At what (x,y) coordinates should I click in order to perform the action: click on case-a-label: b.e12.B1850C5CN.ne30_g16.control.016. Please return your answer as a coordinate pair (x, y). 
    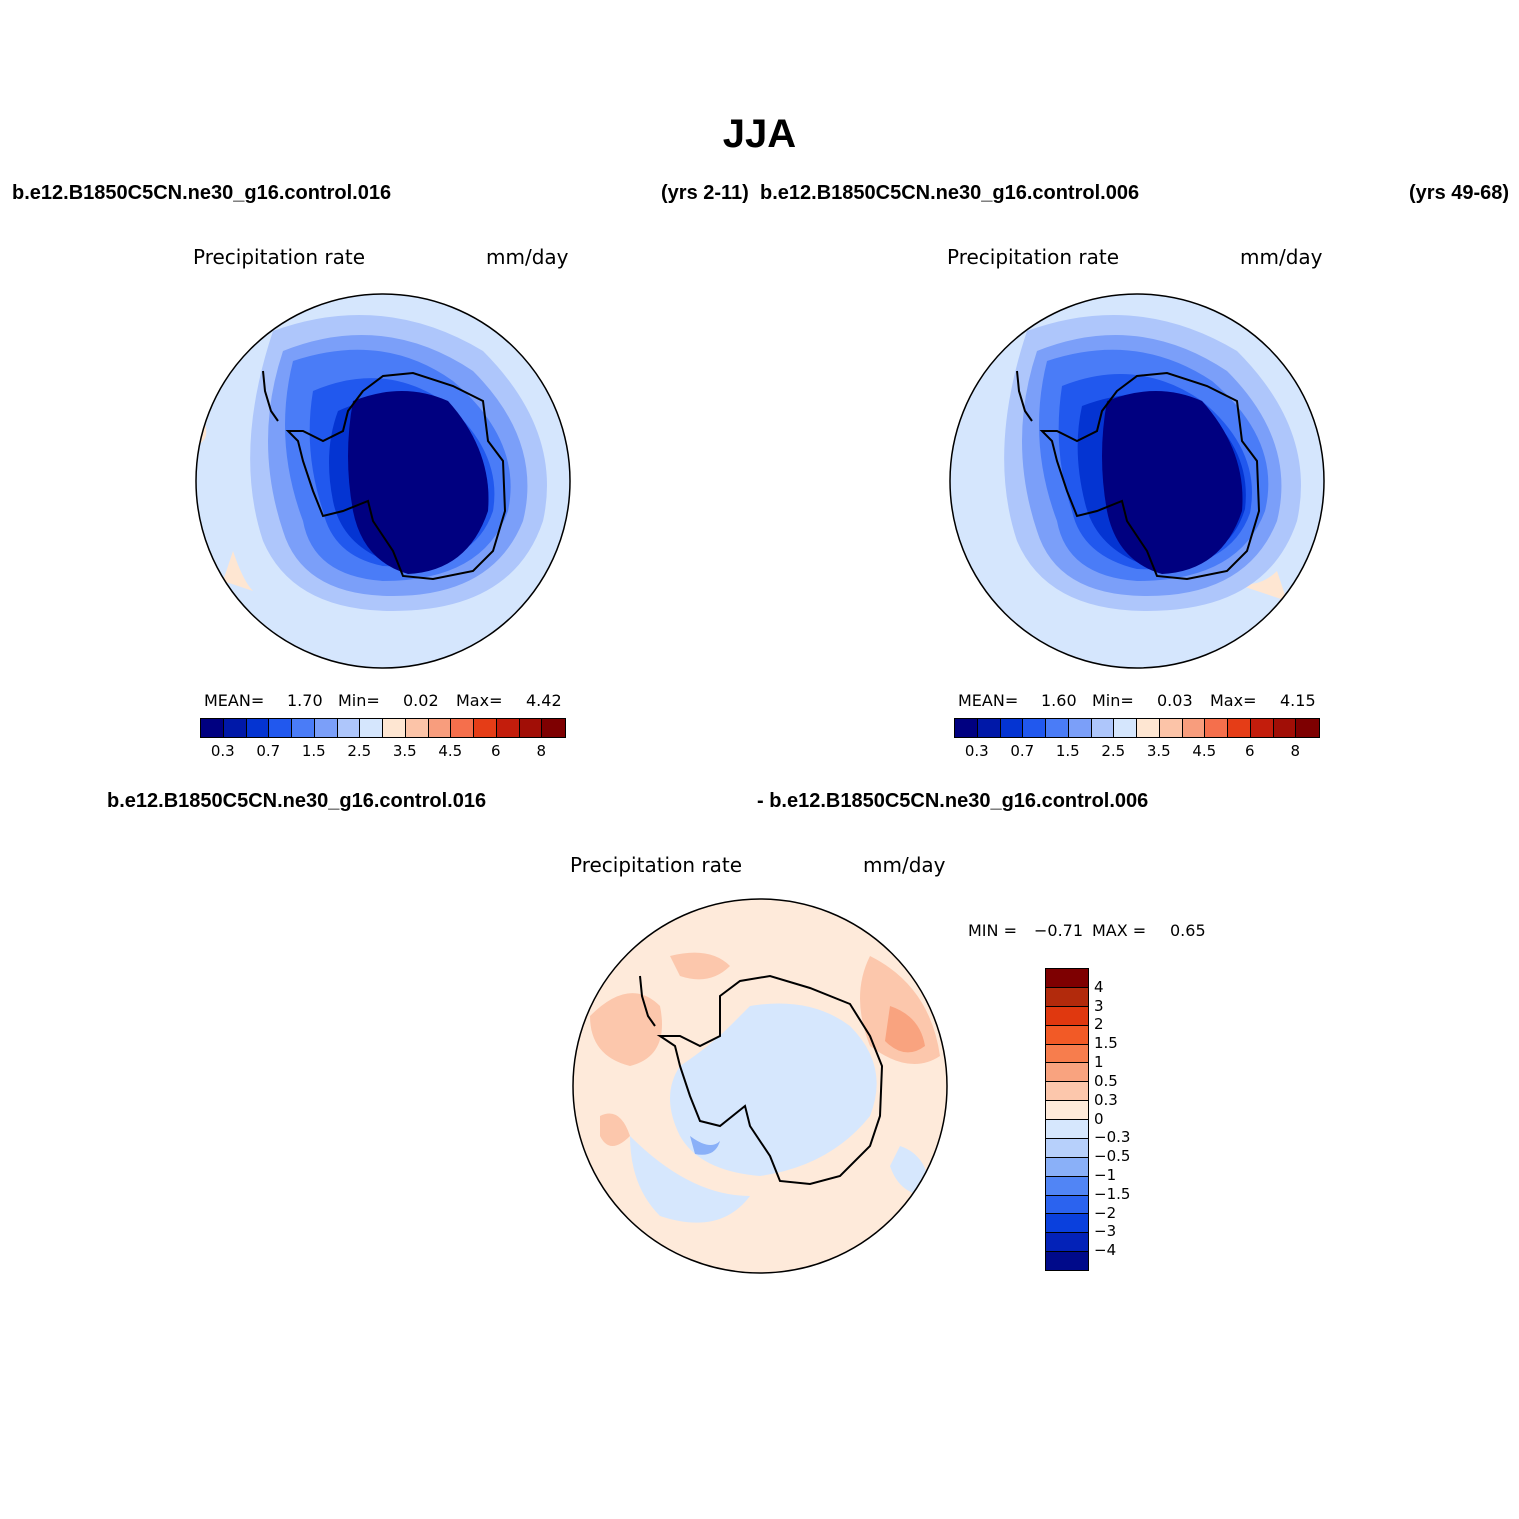
    Looking at the image, I should click on (202, 193).